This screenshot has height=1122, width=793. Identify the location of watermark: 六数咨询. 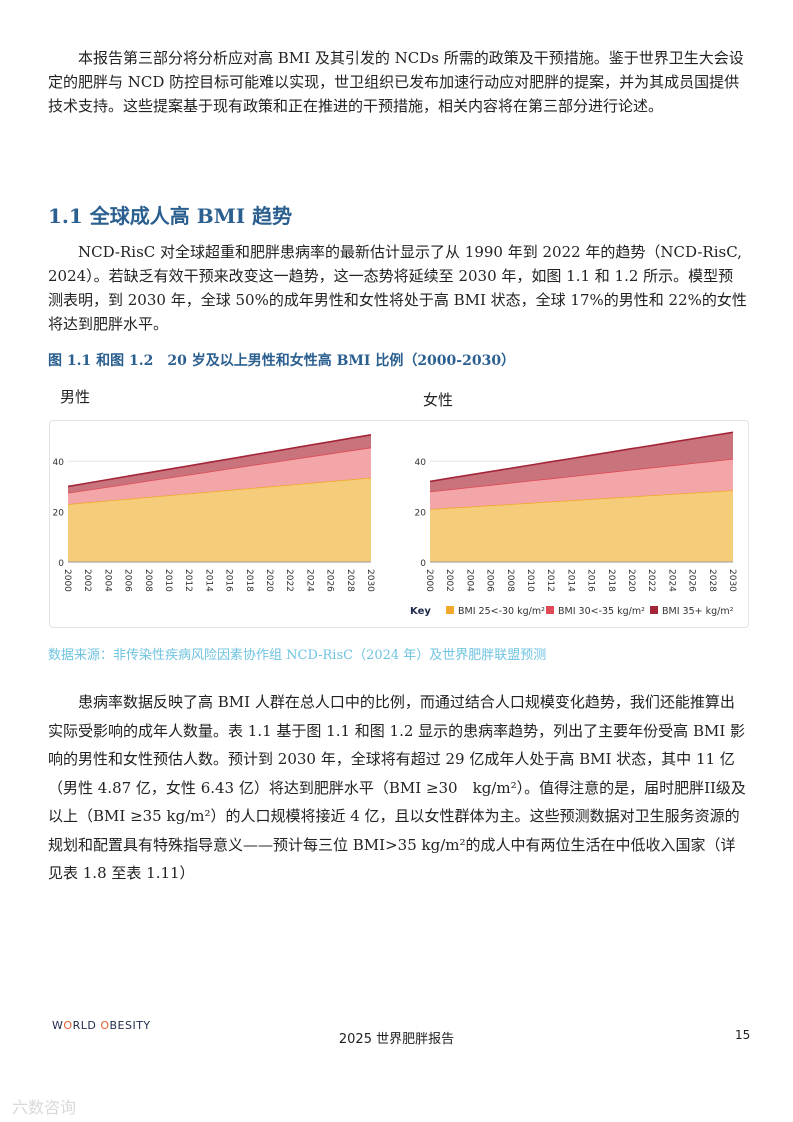
(44, 1107).